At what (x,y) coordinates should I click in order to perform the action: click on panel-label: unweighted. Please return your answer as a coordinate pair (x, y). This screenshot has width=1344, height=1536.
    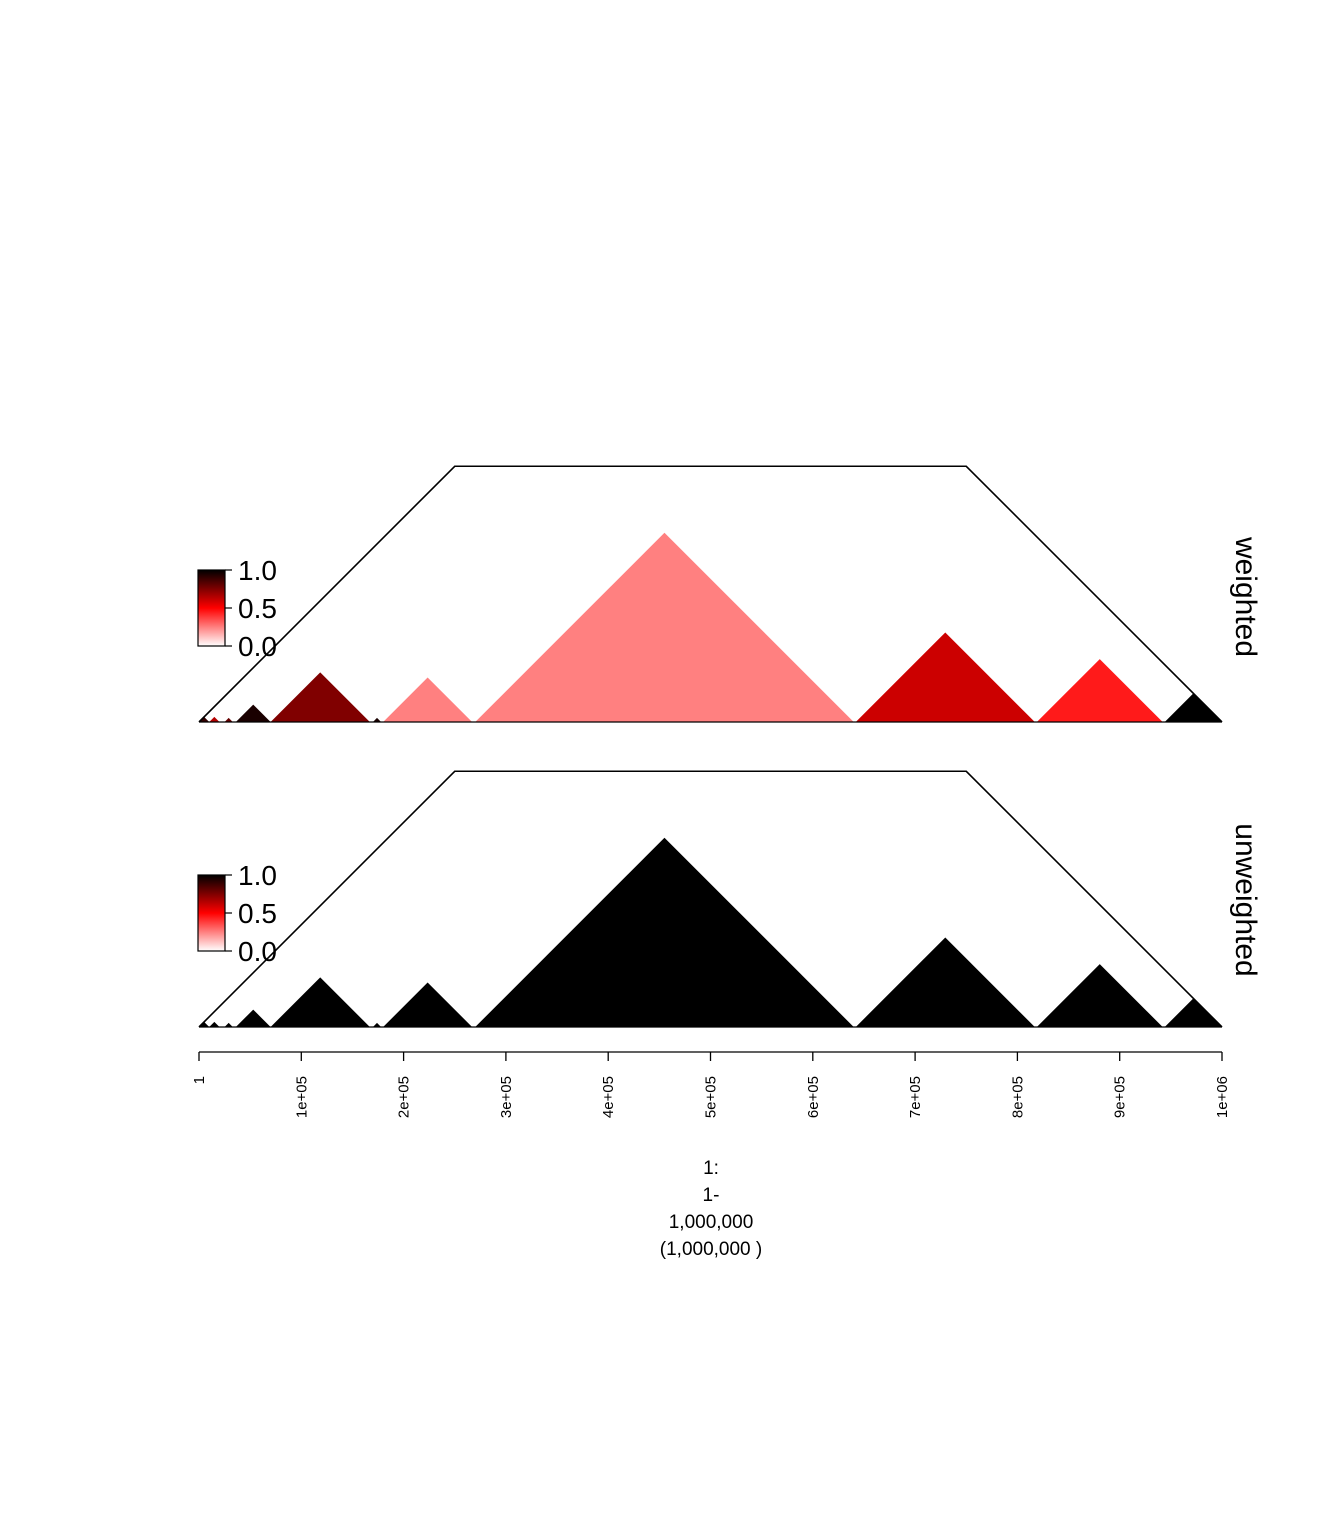
    Looking at the image, I should click on (1245, 899).